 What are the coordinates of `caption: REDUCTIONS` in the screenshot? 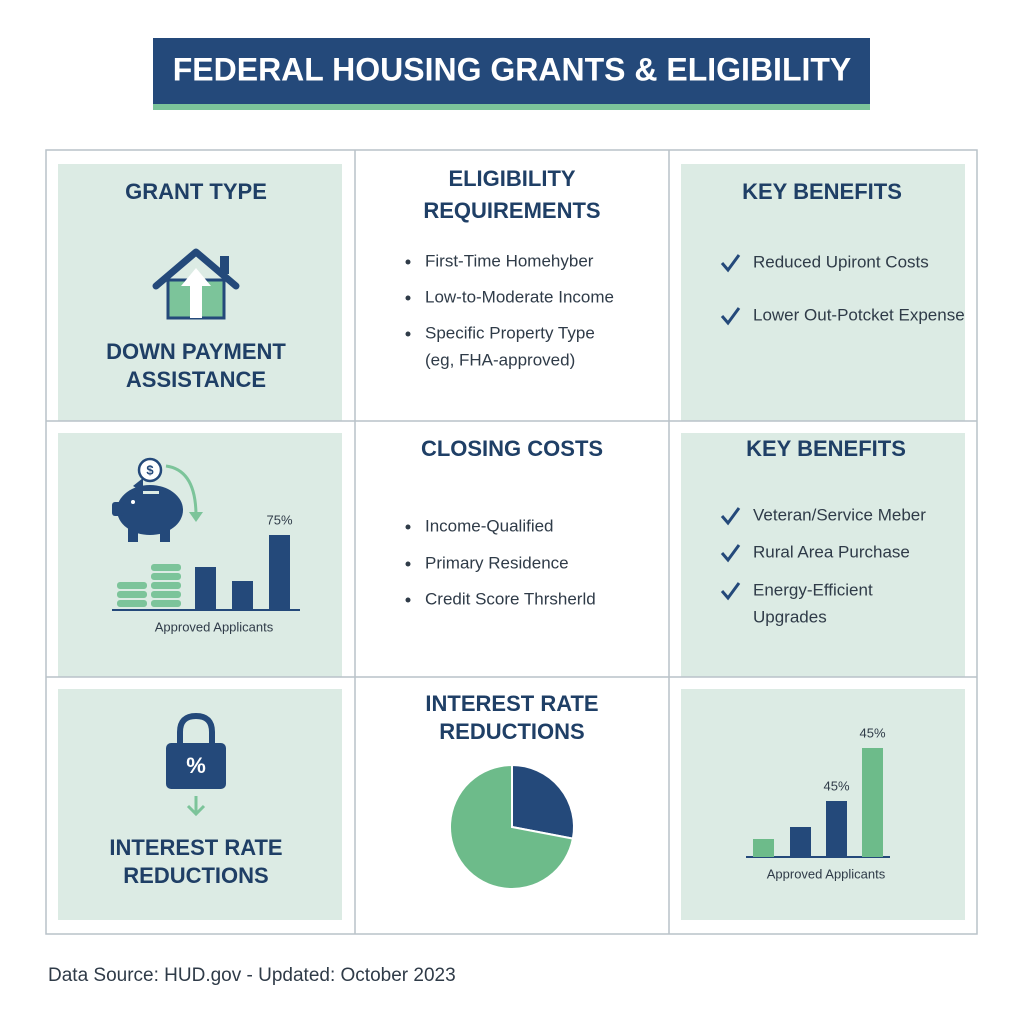 It's located at (195, 875).